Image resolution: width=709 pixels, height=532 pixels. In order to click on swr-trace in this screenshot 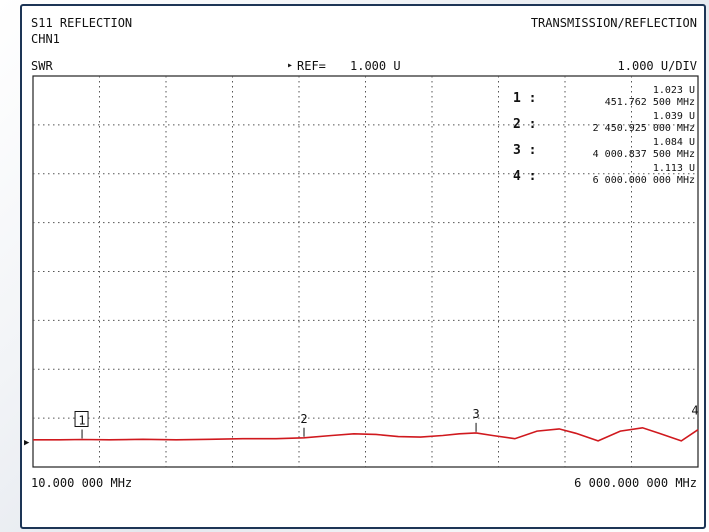, I will do `click(366, 434)`.